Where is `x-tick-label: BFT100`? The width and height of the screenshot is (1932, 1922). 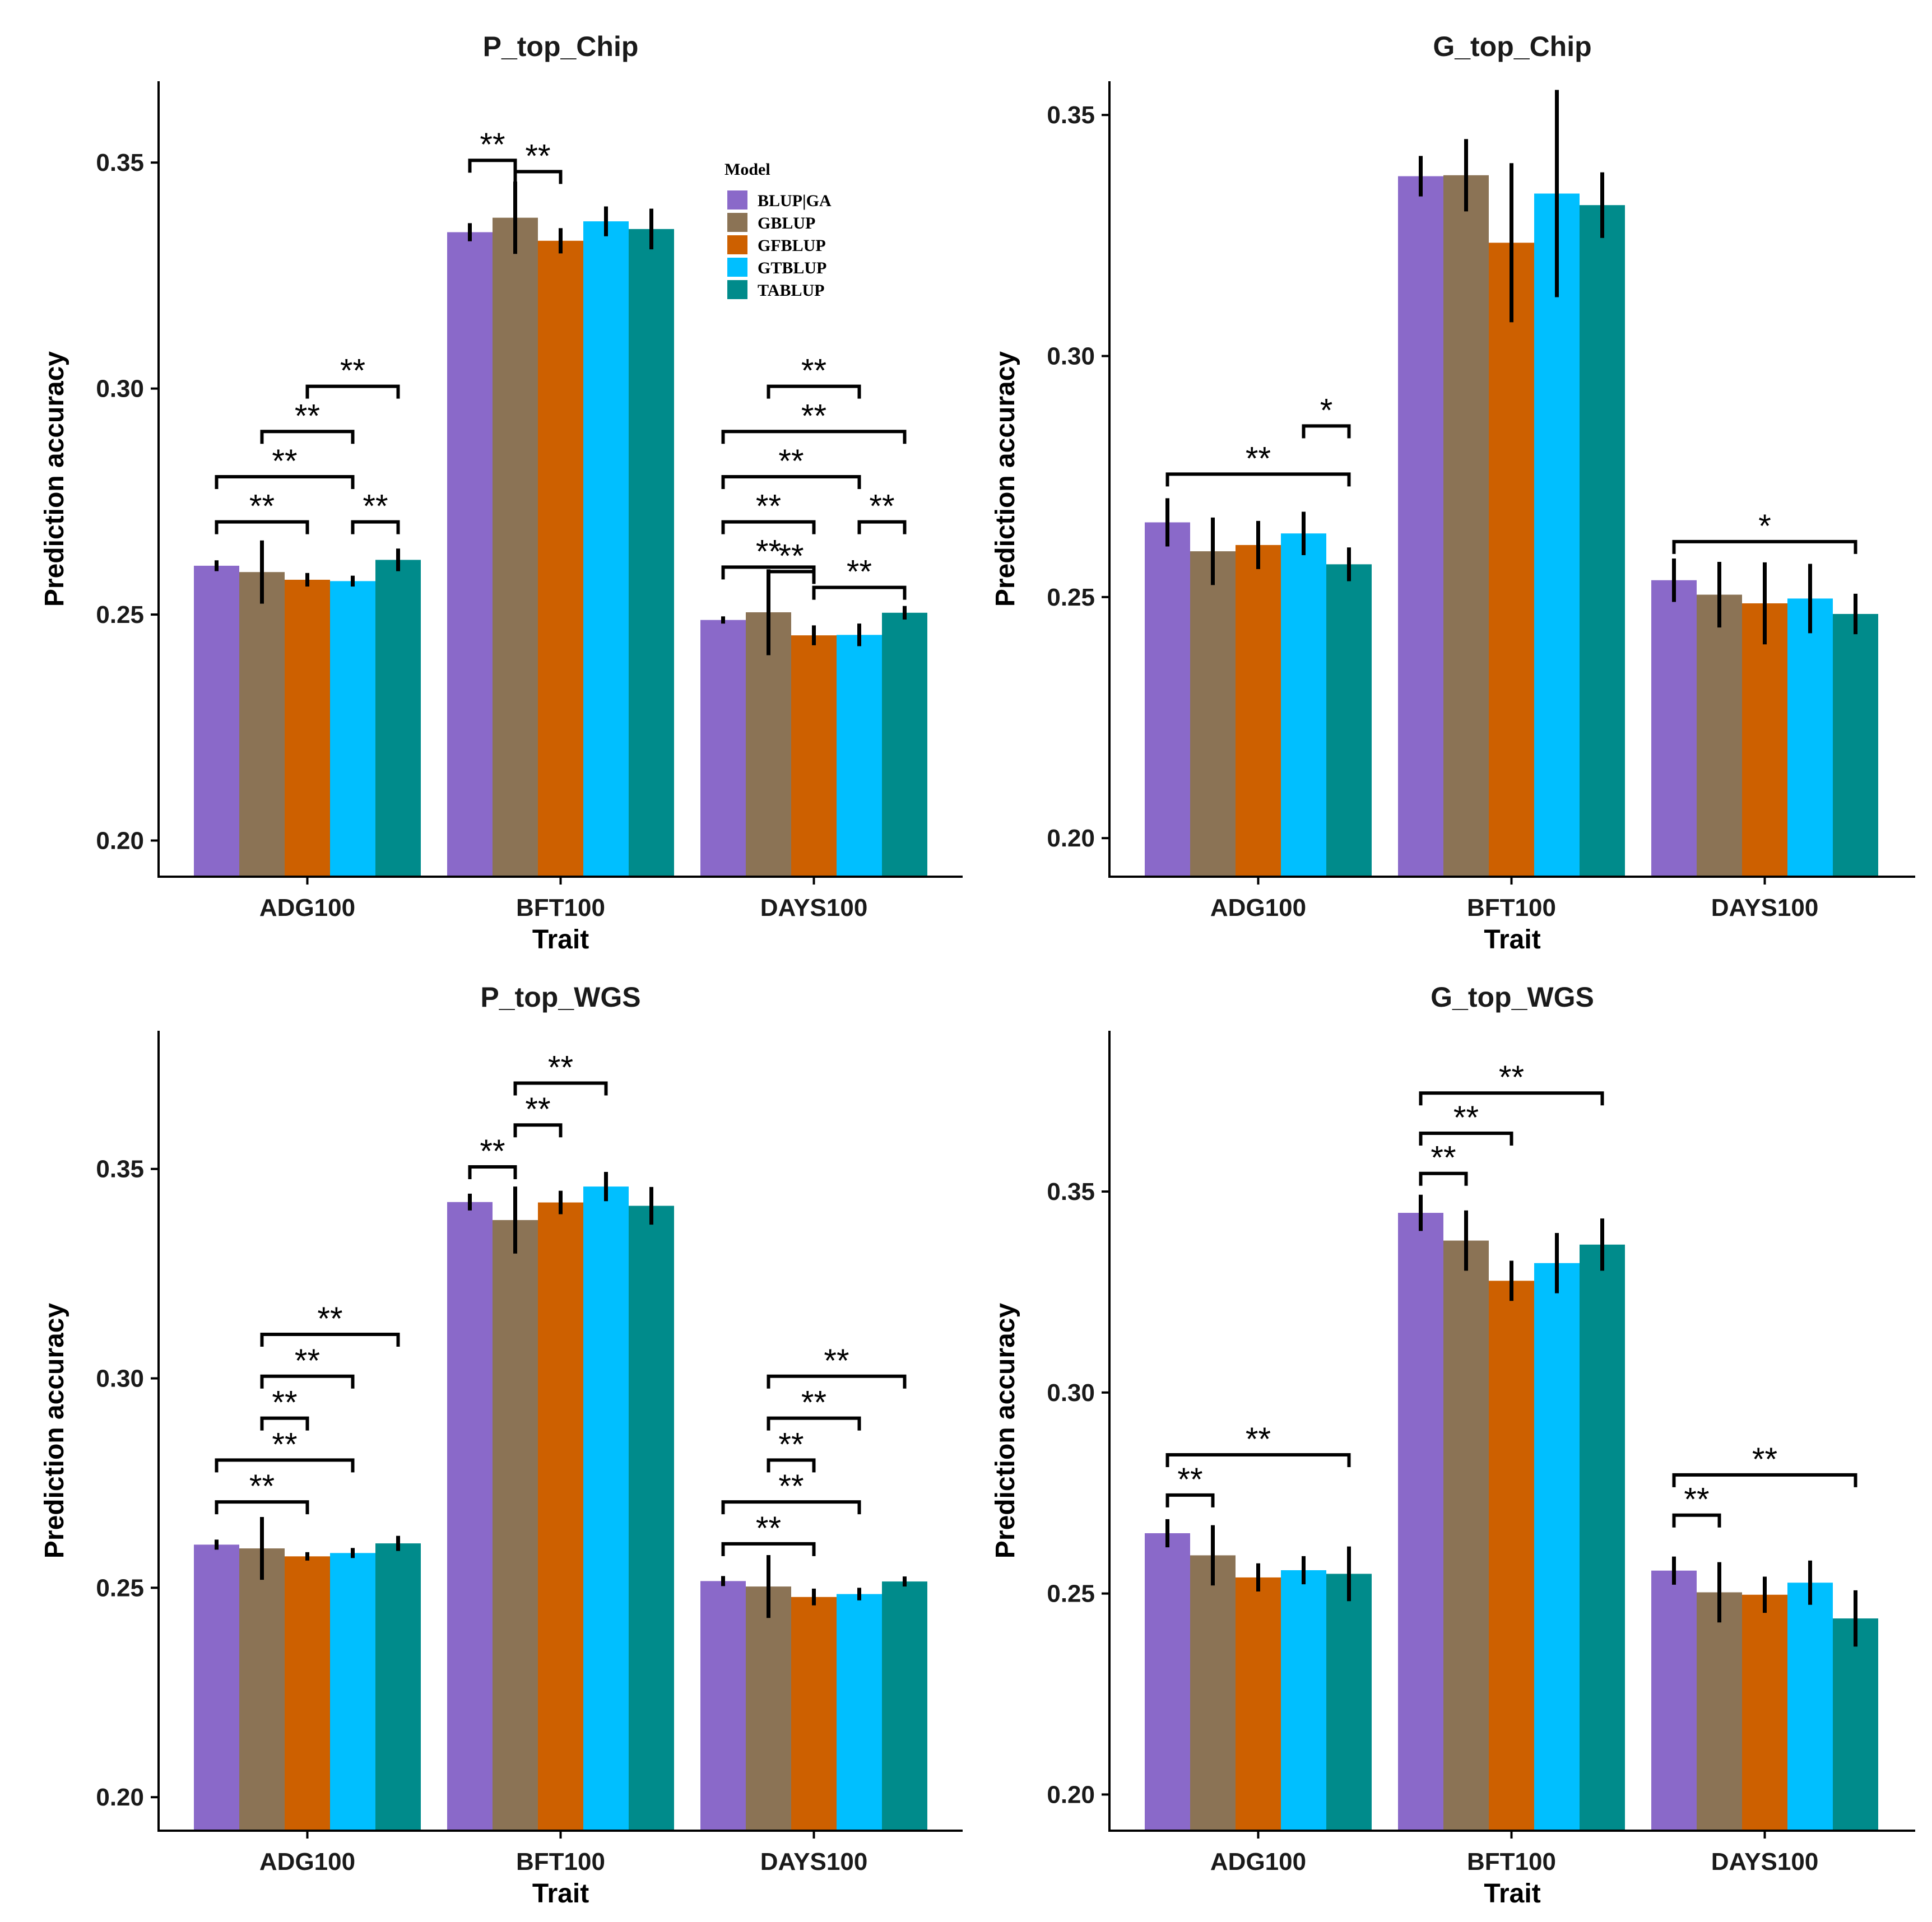
x-tick-label: BFT100 is located at coordinates (1511, 908).